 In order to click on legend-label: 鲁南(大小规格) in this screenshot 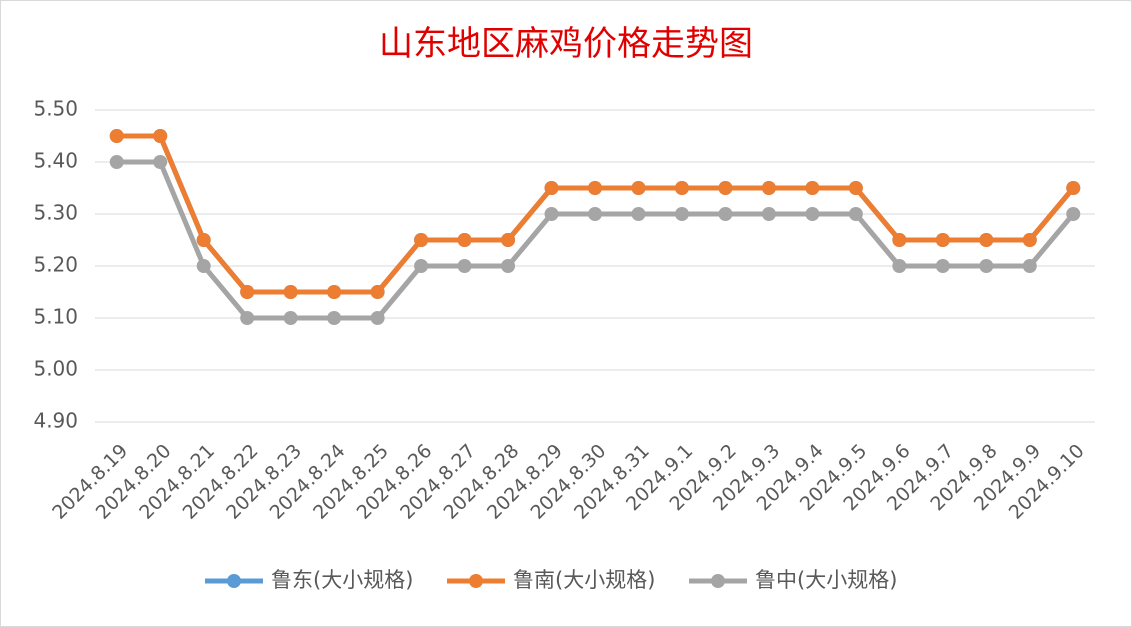, I will do `click(584, 580)`.